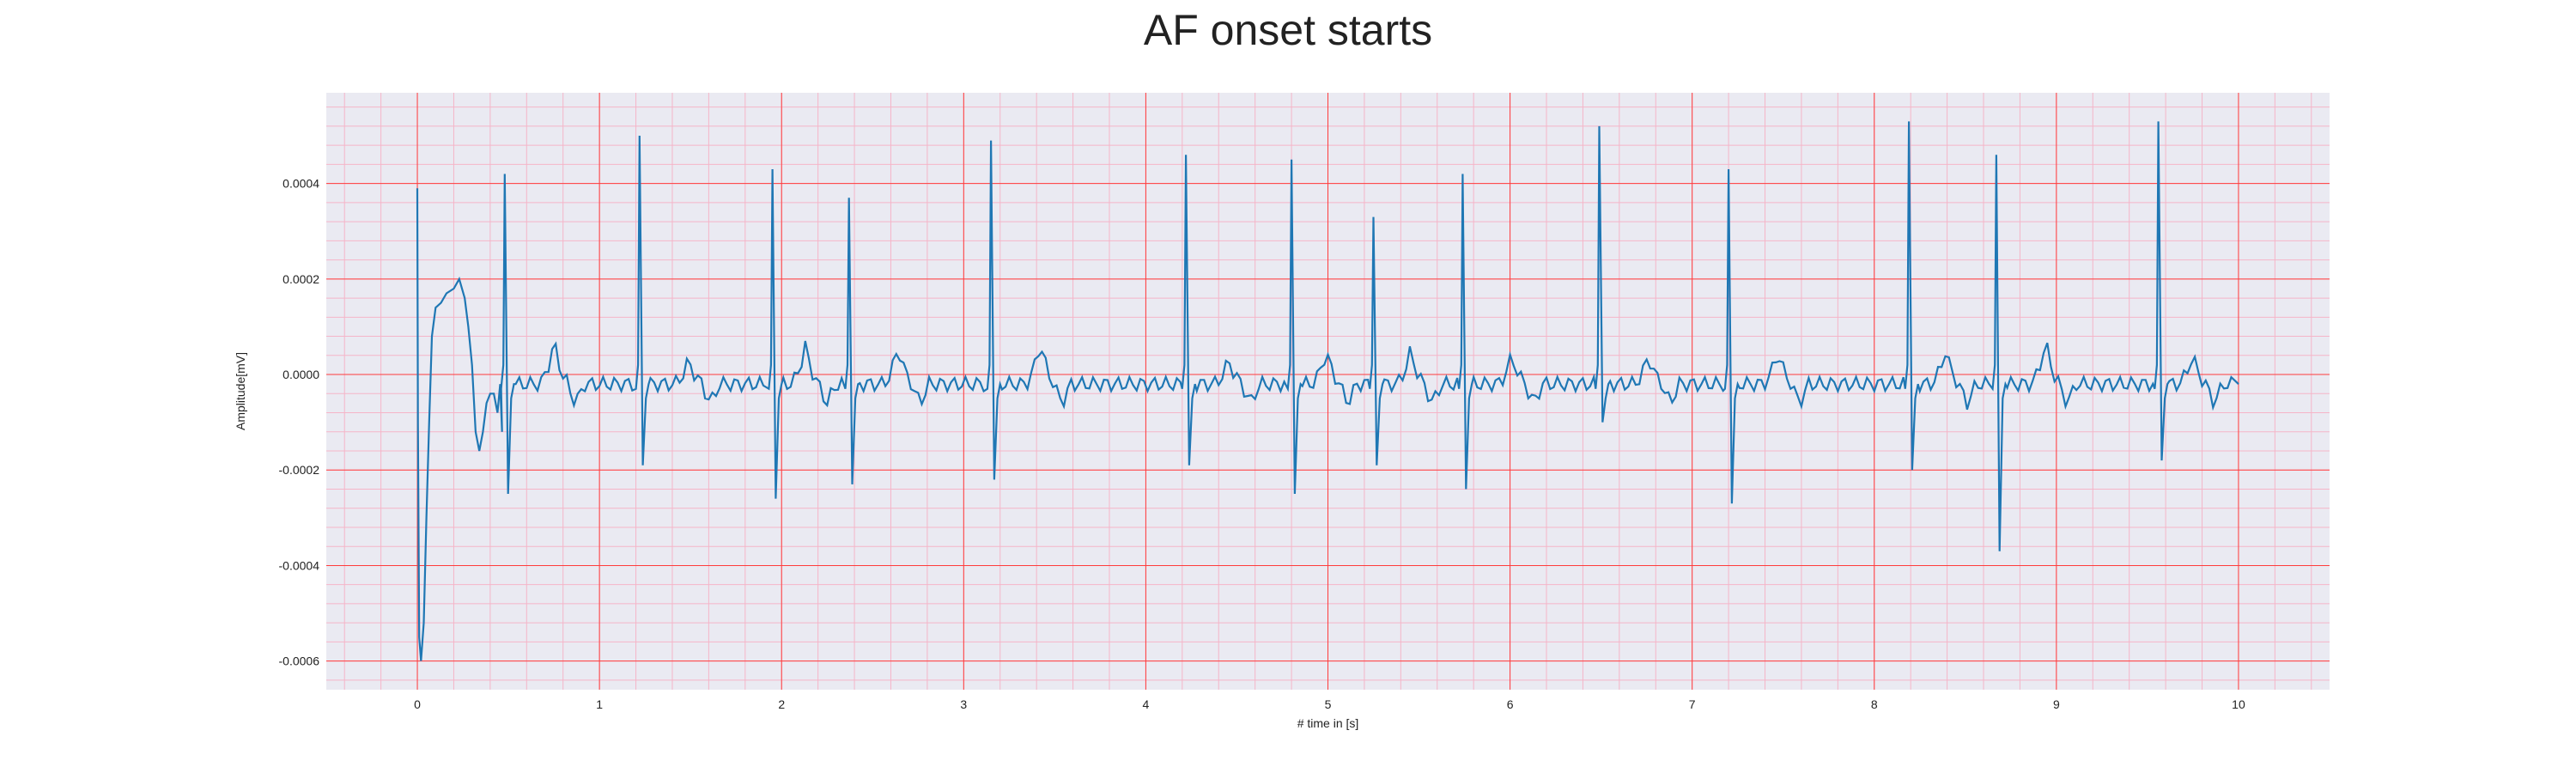 The width and height of the screenshot is (2576, 773). What do you see at coordinates (301, 374) in the screenshot?
I see `y-tick-label: 0.0000` at bounding box center [301, 374].